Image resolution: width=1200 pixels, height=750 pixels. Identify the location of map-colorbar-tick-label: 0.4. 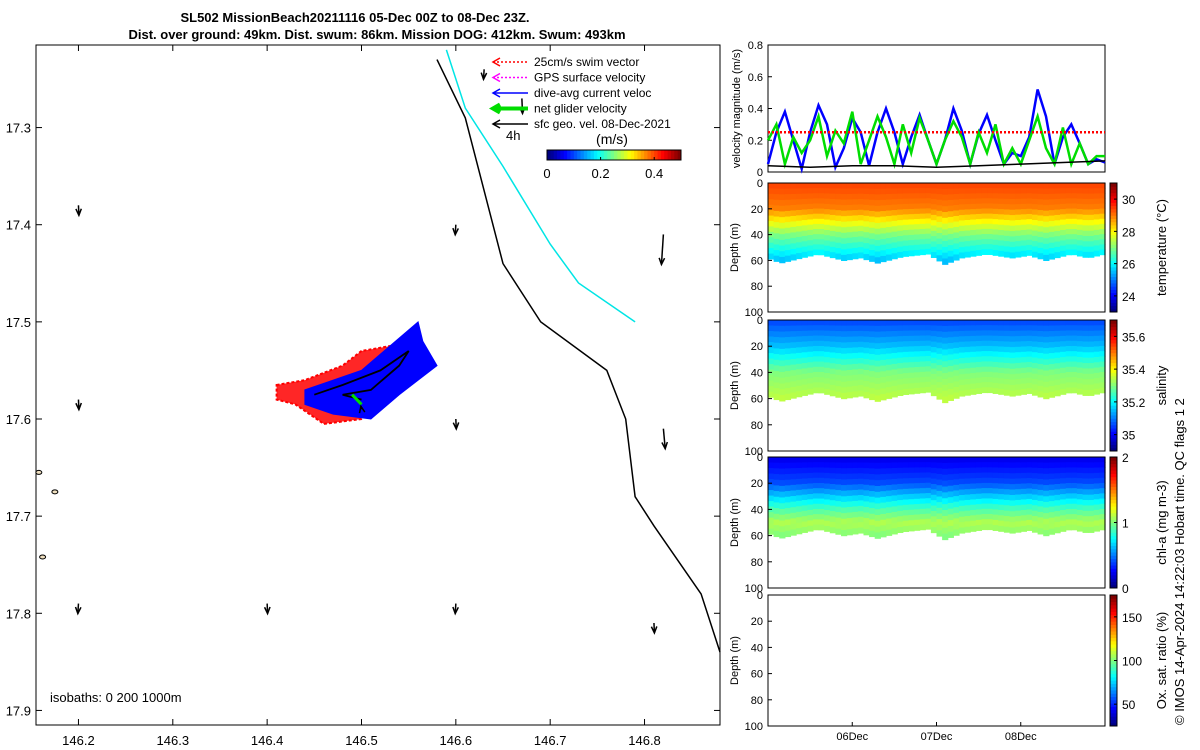
(654, 173).